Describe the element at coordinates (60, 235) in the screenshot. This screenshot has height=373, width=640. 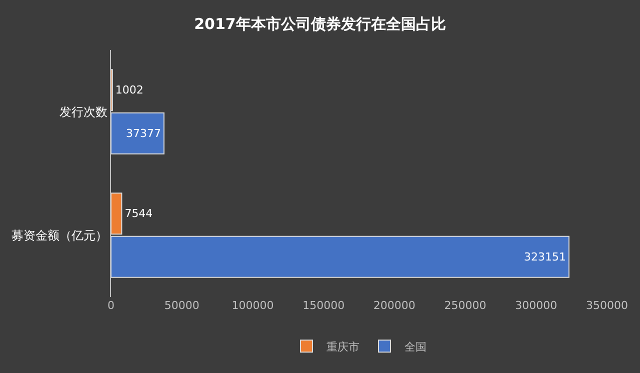
I see `y-tick-label: 募资金额（亿元）` at that location.